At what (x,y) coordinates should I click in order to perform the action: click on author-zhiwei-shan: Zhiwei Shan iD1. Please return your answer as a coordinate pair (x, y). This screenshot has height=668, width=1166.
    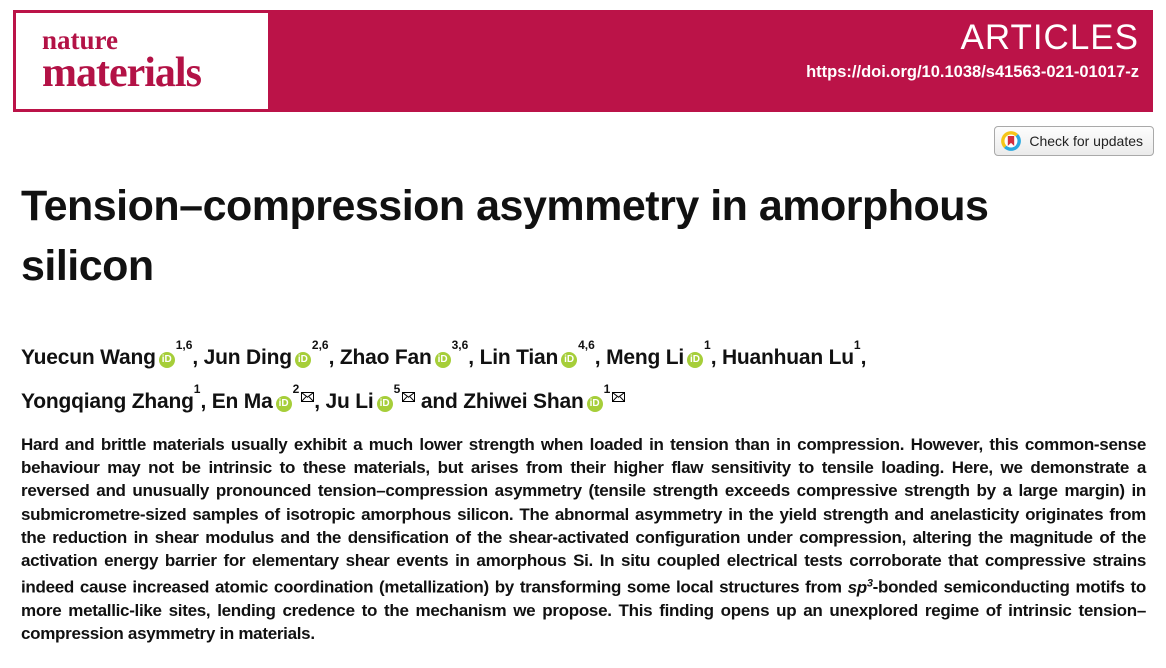
    Looking at the image, I should click on (544, 397).